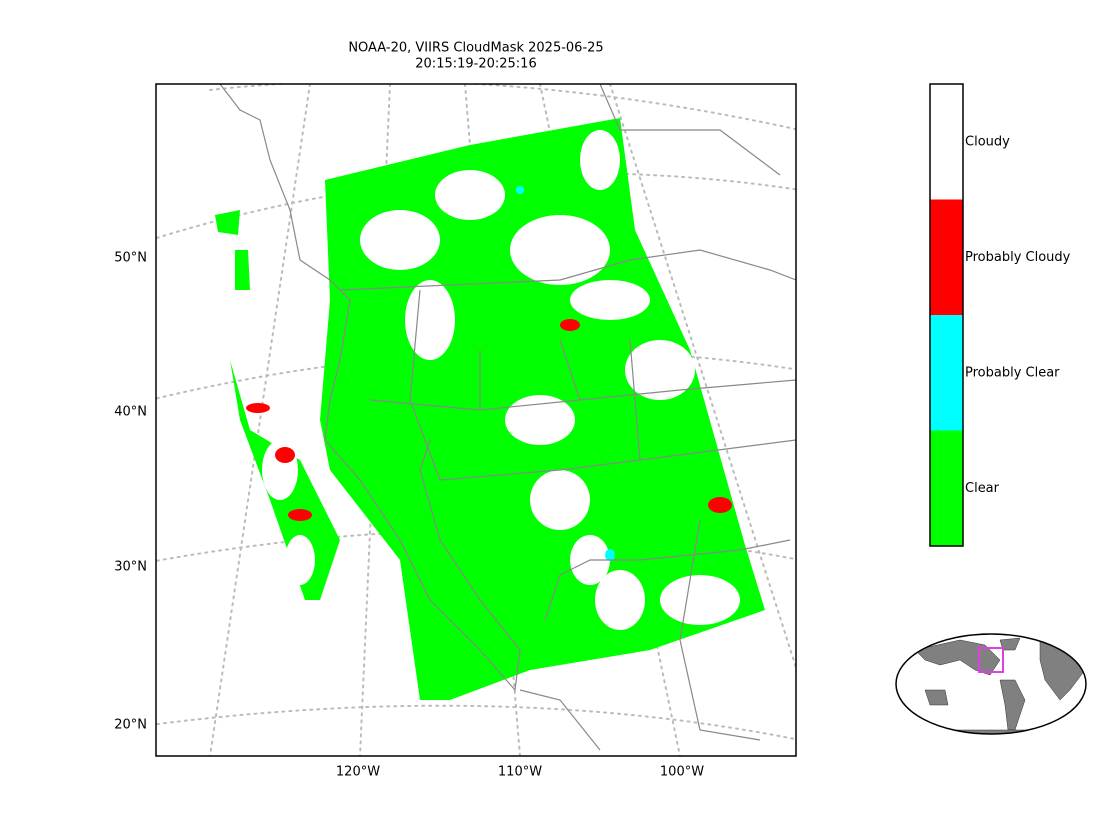  Describe the element at coordinates (1000, 315) in the screenshot. I see `colorbar: Cloudy Probably Cloudy Probably Clear Clear` at that location.